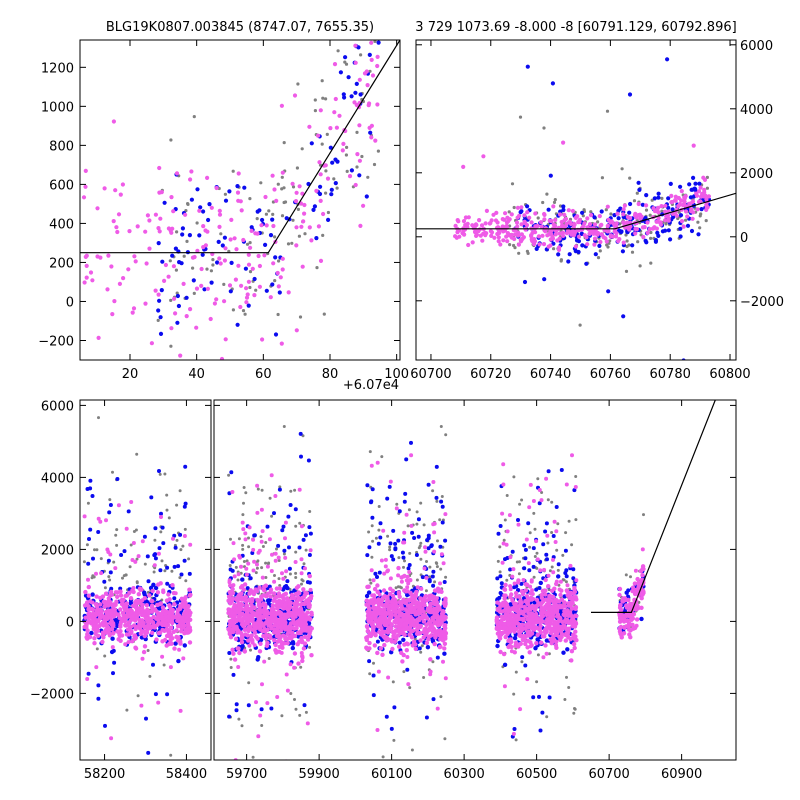 The height and width of the screenshot is (800, 800). I want to click on series-blue, so click(268, 188).